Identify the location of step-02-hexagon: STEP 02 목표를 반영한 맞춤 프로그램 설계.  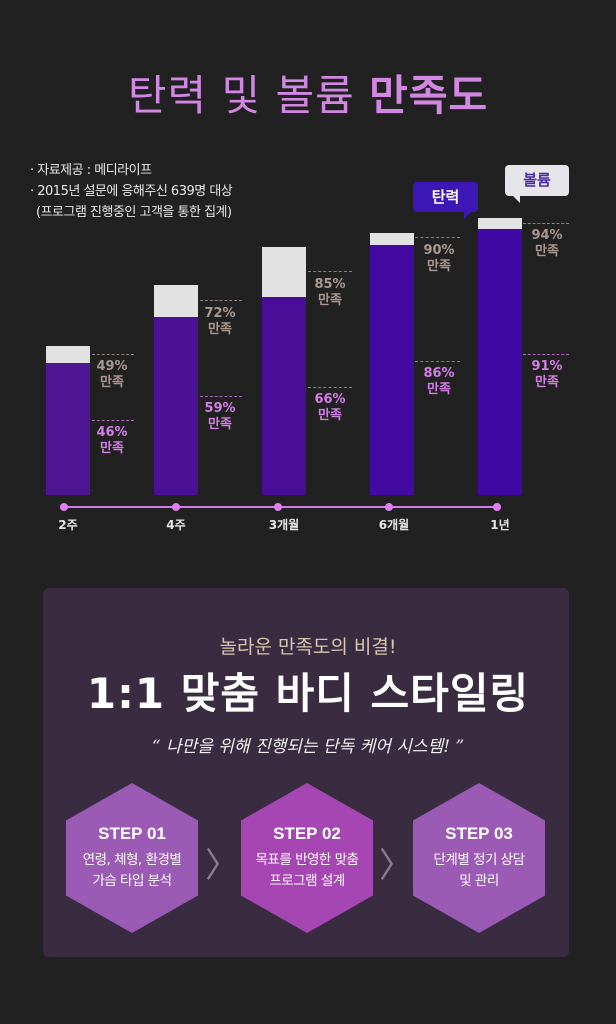
(307, 858).